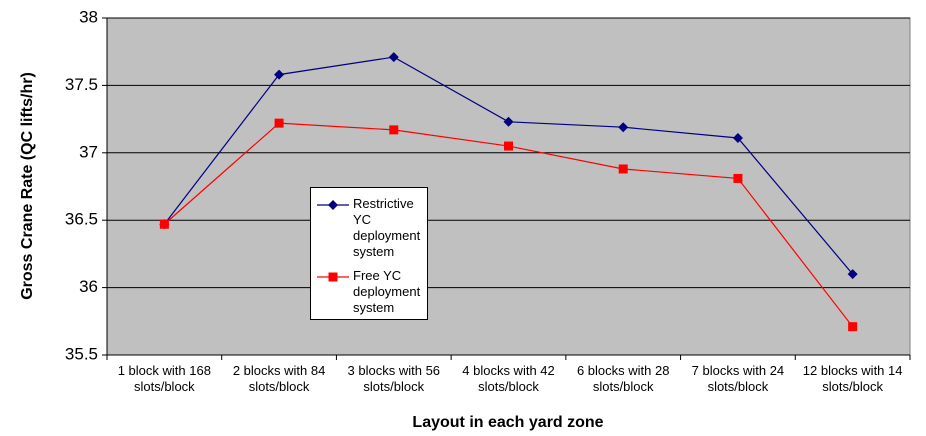 This screenshot has width=926, height=436. I want to click on y-axis-title: Gross Crane Rate (QC lifts/hr), so click(27, 186).